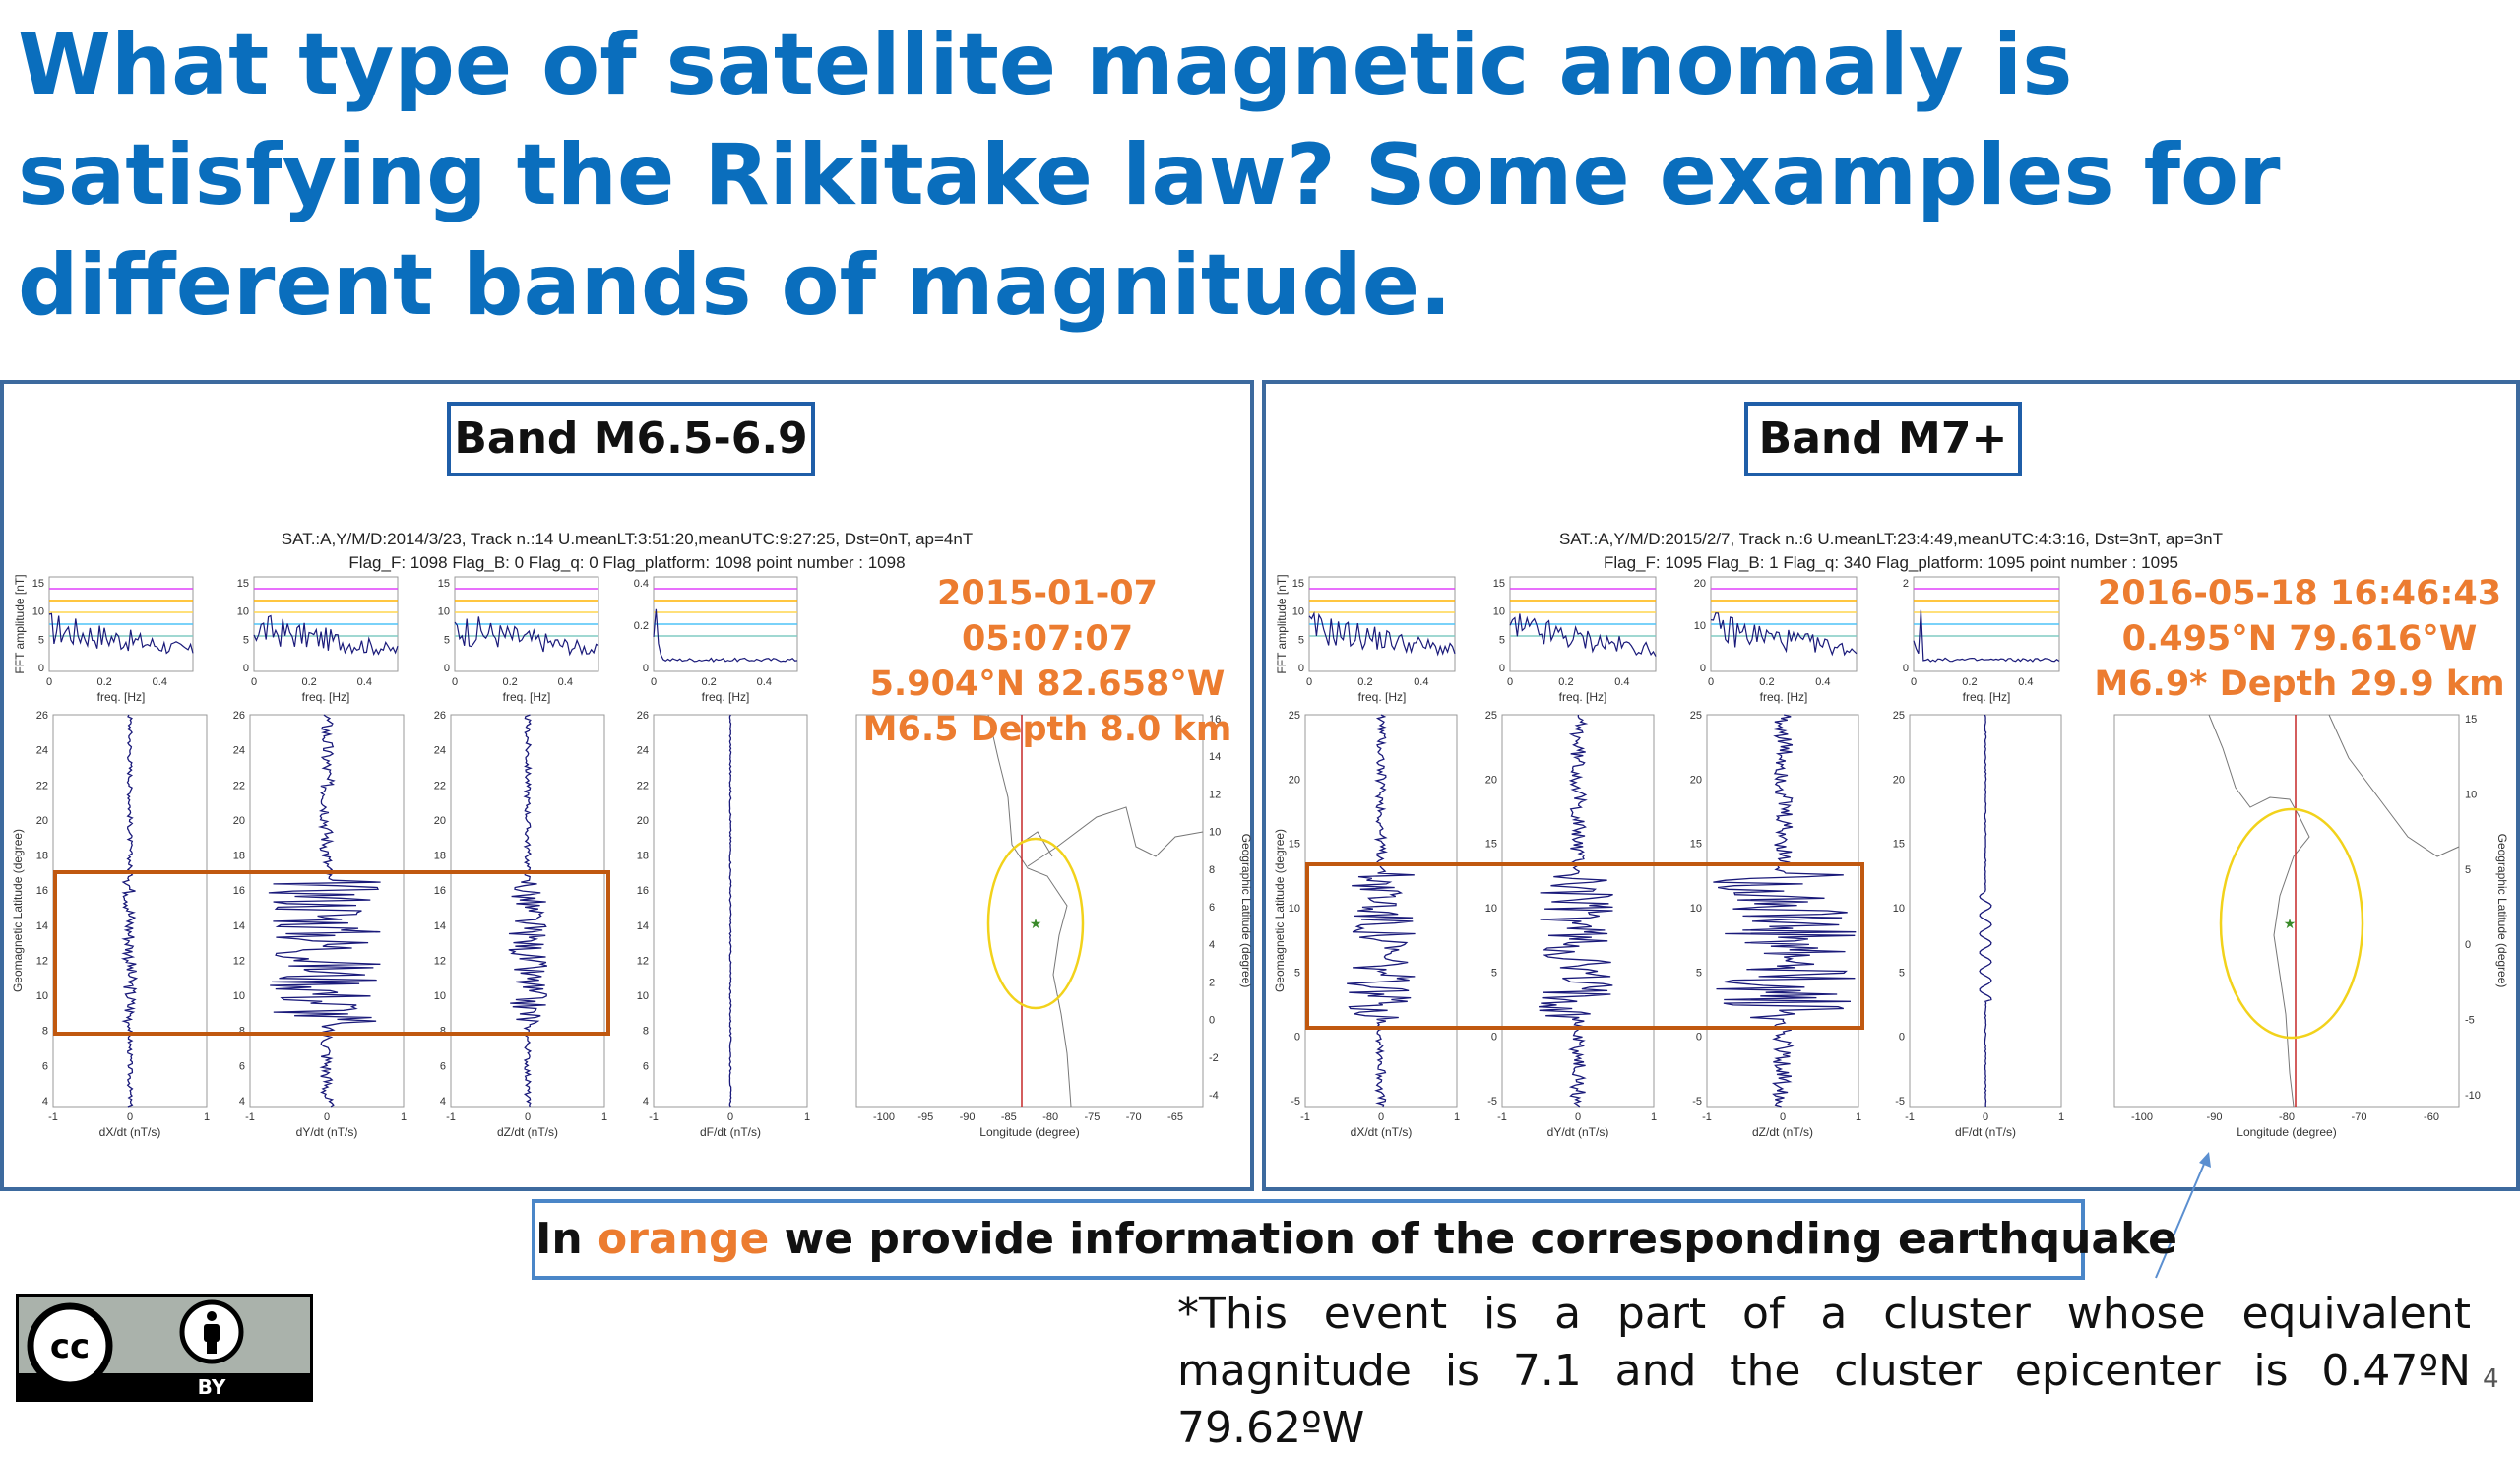 The image size is (2520, 1457). What do you see at coordinates (2287, 1117) in the screenshot?
I see `map-x-tick: -80` at bounding box center [2287, 1117].